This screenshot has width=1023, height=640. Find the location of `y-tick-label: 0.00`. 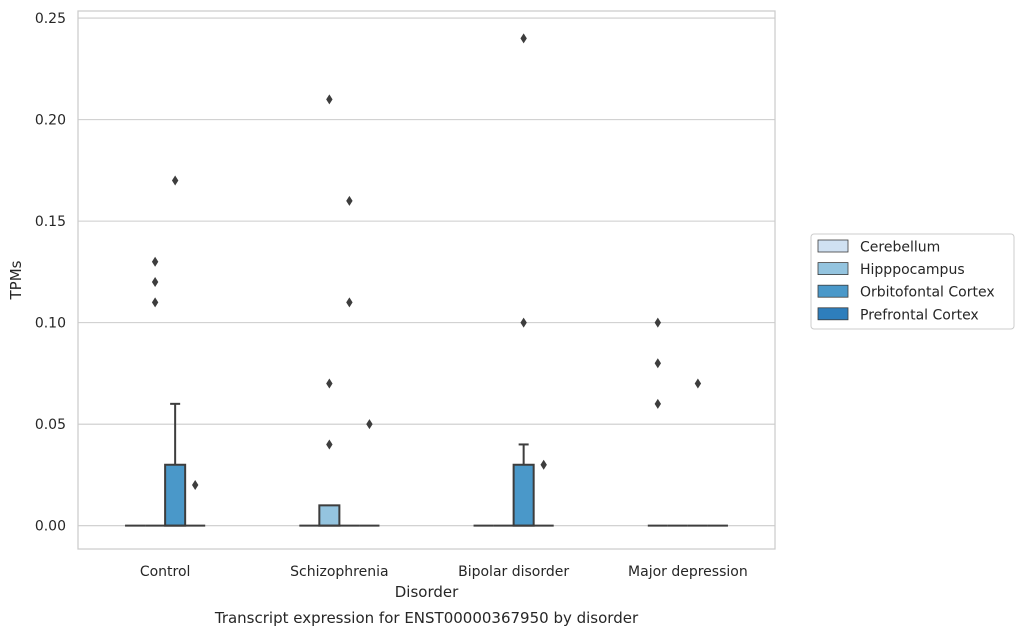

y-tick-label: 0.00 is located at coordinates (50, 527).